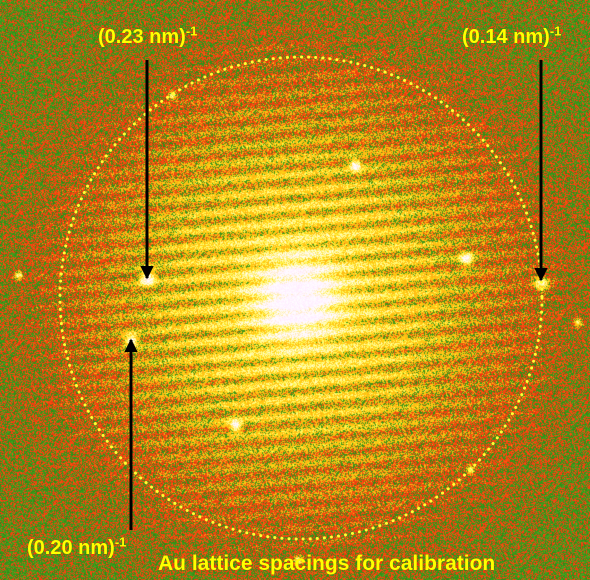  What do you see at coordinates (327, 563) in the screenshot?
I see `figure-caption: Au lattice spacings for calibration` at bounding box center [327, 563].